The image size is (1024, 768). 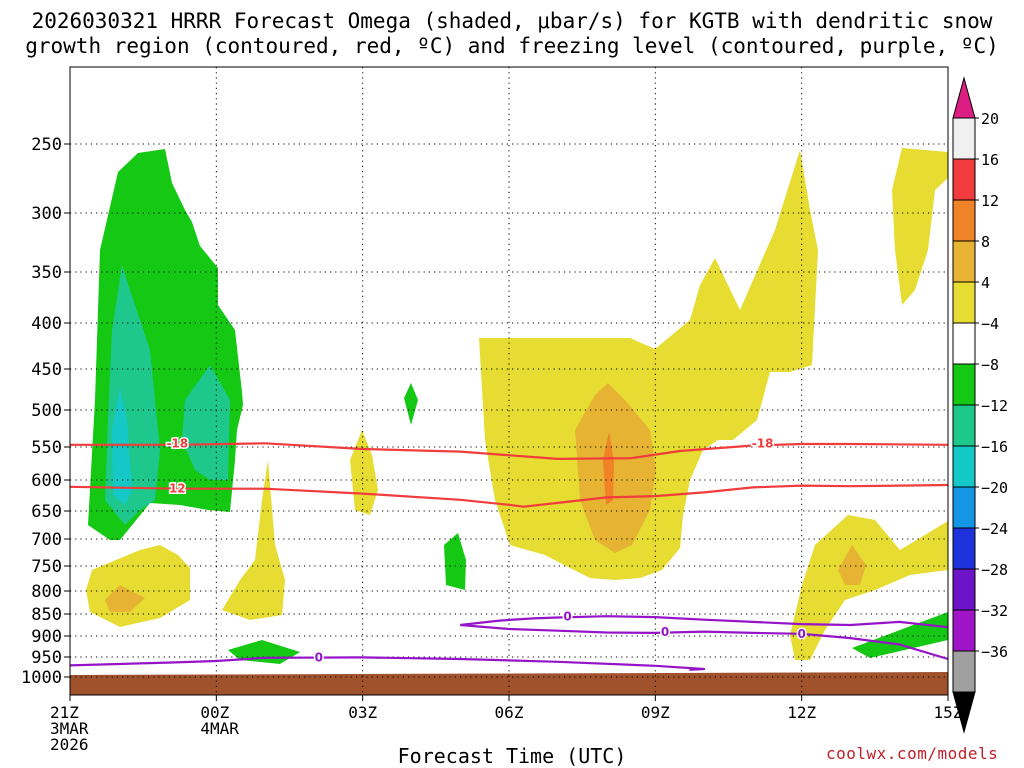 I want to click on x-tick-label-6-0: 03Z, so click(x=362, y=712).